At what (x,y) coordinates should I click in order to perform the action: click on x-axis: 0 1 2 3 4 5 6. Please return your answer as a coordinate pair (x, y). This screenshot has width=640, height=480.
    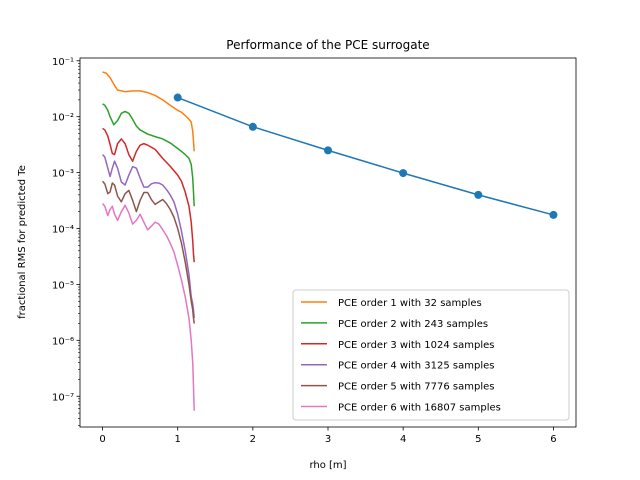
    Looking at the image, I should click on (328, 436).